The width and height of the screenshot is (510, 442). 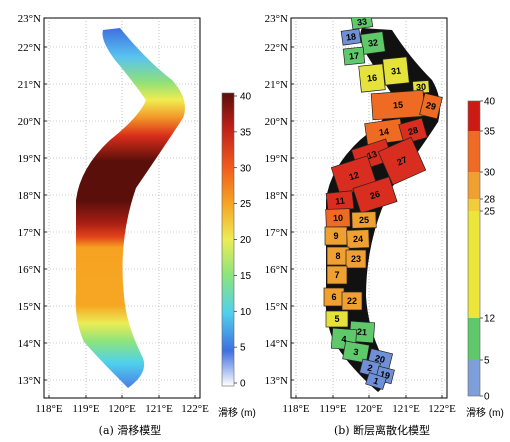 I want to click on fault-segment: 29, so click(x=431, y=106).